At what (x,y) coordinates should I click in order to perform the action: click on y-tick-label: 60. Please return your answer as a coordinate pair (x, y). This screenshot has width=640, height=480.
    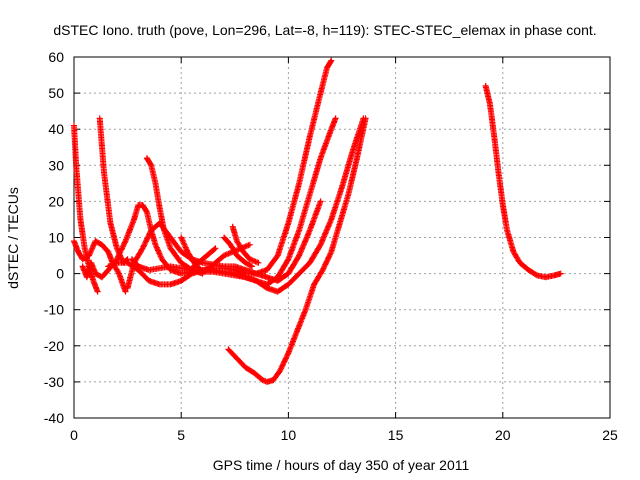
    Looking at the image, I should click on (56, 57).